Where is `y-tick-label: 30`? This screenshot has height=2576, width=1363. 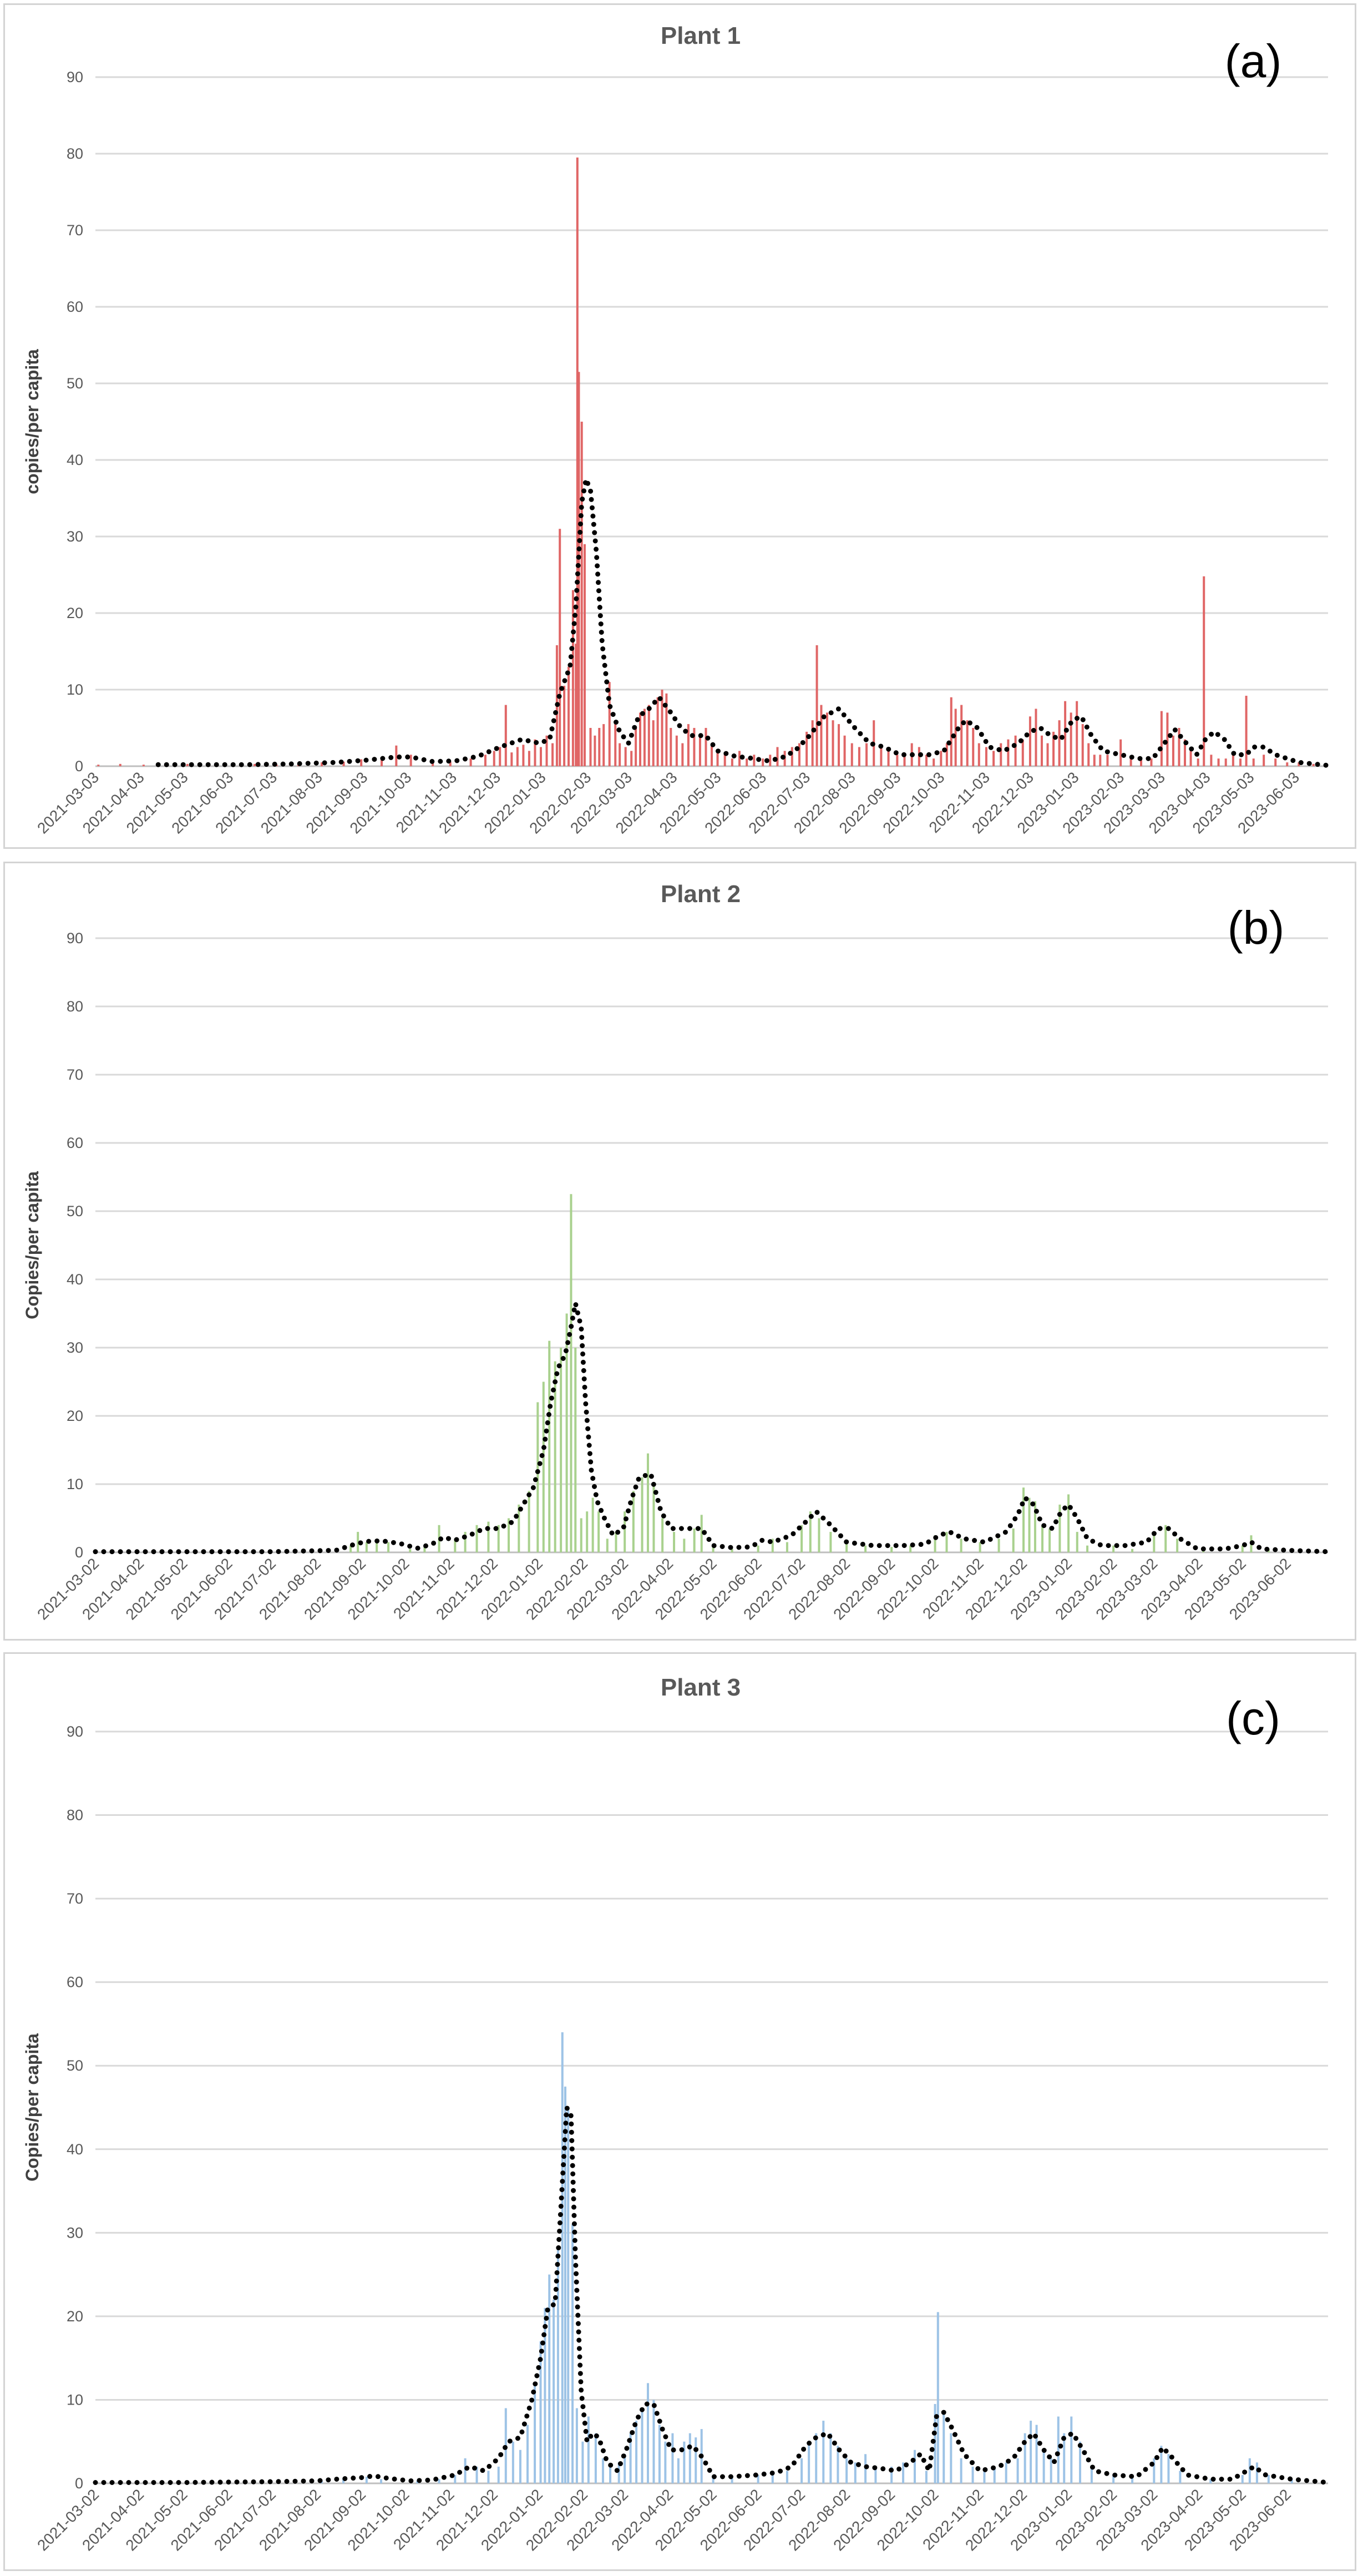
y-tick-label: 30 is located at coordinates (75, 1347).